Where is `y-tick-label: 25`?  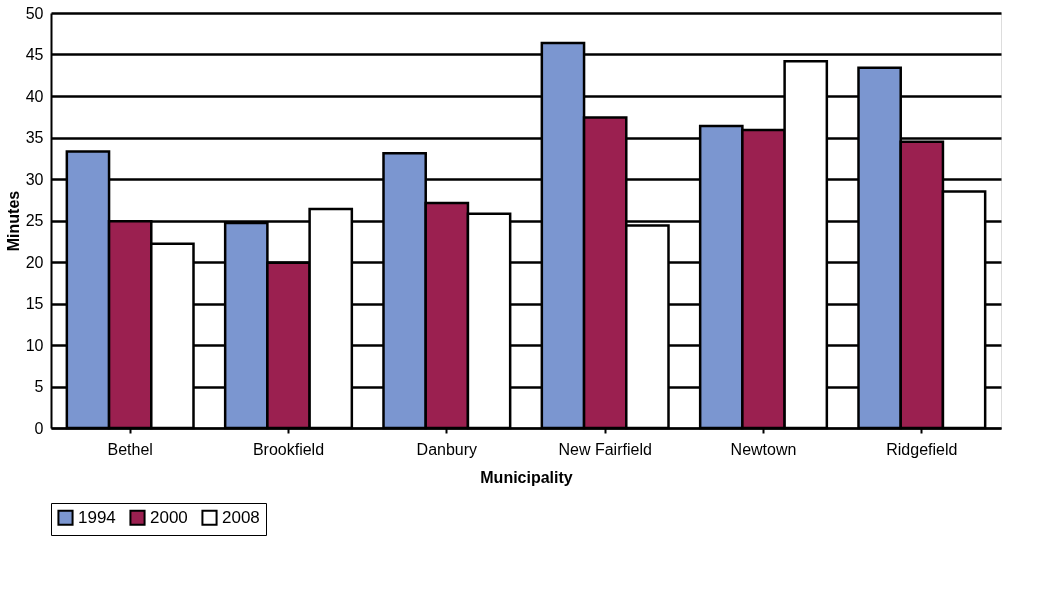
y-tick-label: 25 is located at coordinates (34, 220).